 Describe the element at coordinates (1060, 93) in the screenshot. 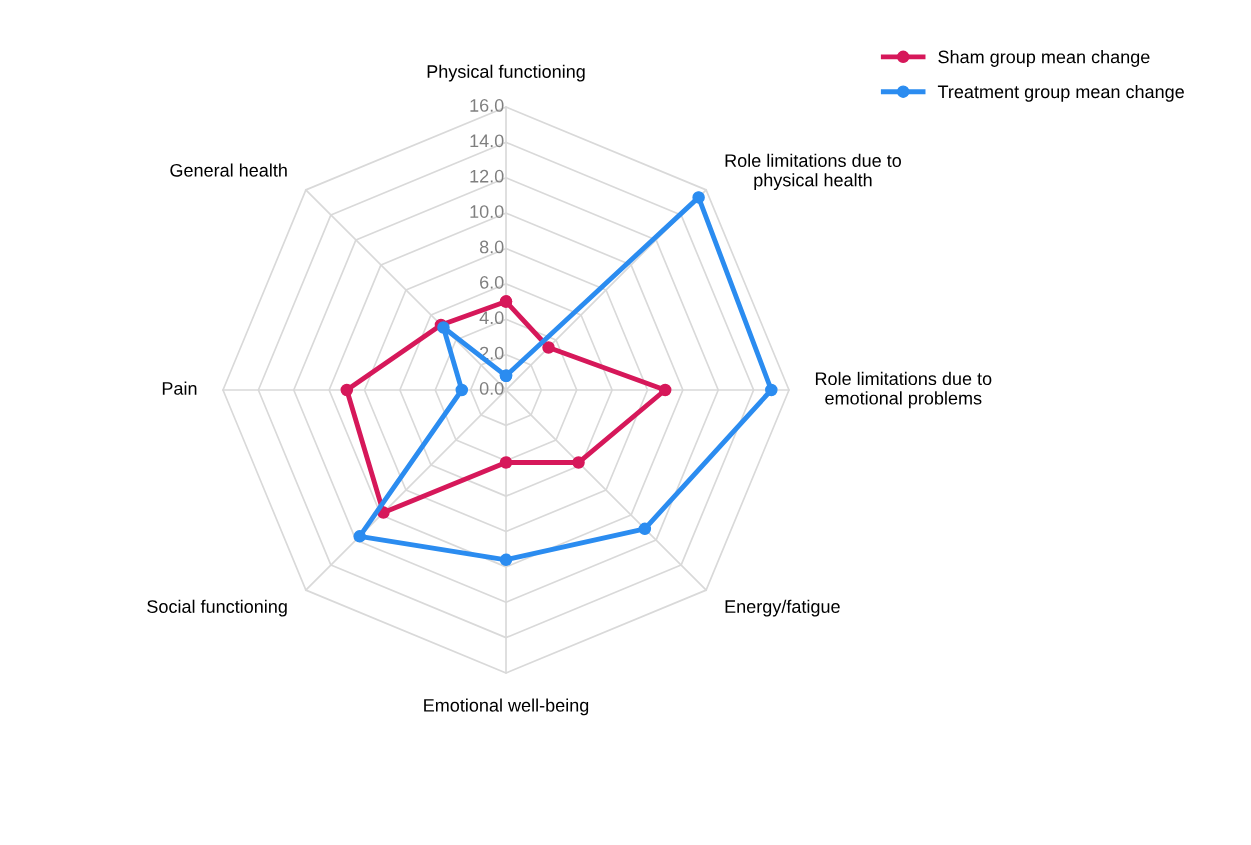

I see `legend-label: Treatment group mean change` at that location.